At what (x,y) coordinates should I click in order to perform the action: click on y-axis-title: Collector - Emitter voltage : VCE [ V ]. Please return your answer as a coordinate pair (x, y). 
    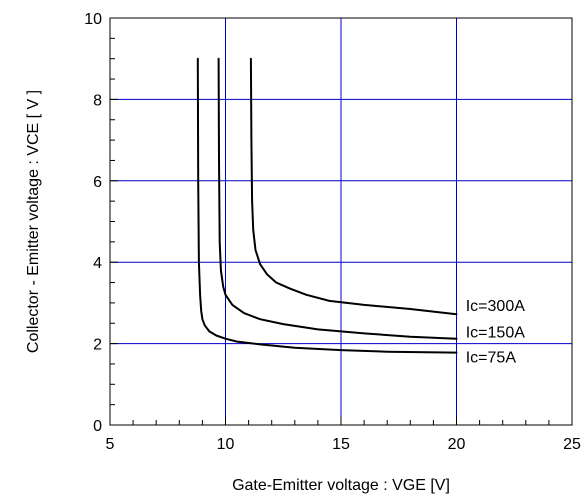
    Looking at the image, I should click on (33, 221).